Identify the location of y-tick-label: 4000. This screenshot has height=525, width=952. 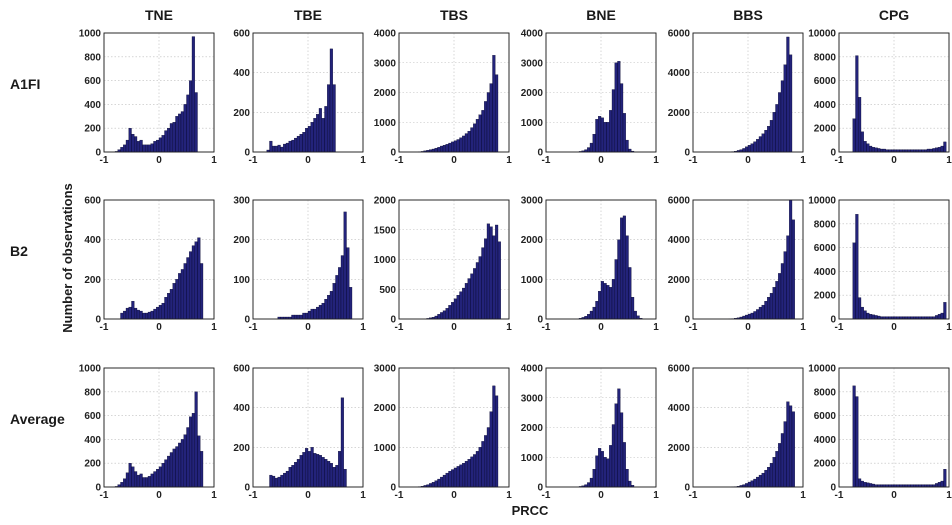
(532, 369).